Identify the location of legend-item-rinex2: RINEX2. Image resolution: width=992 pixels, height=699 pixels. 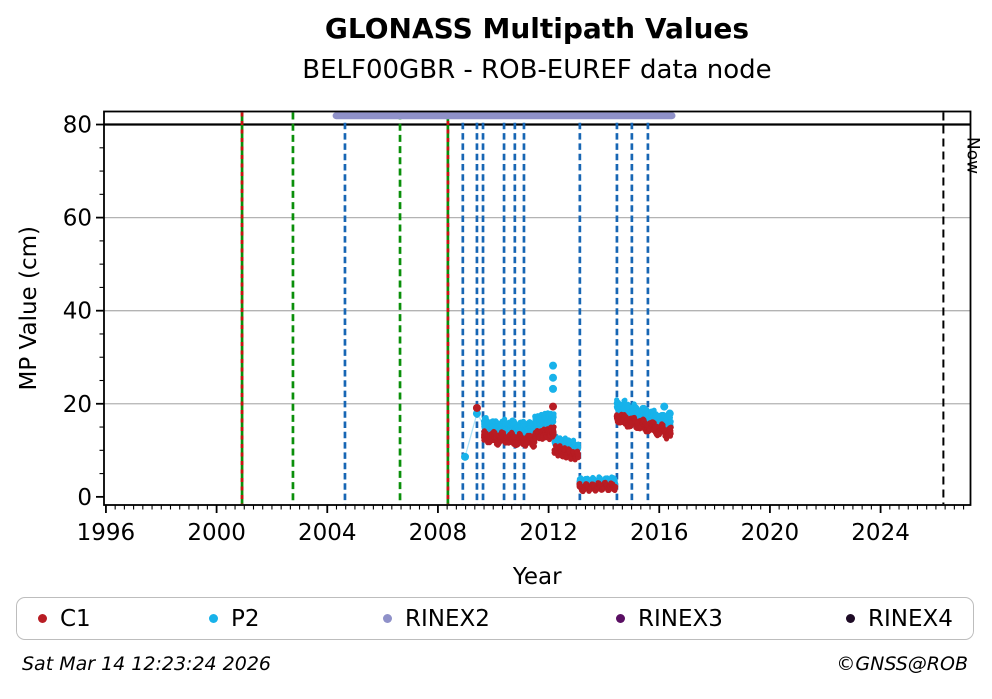
(436, 618).